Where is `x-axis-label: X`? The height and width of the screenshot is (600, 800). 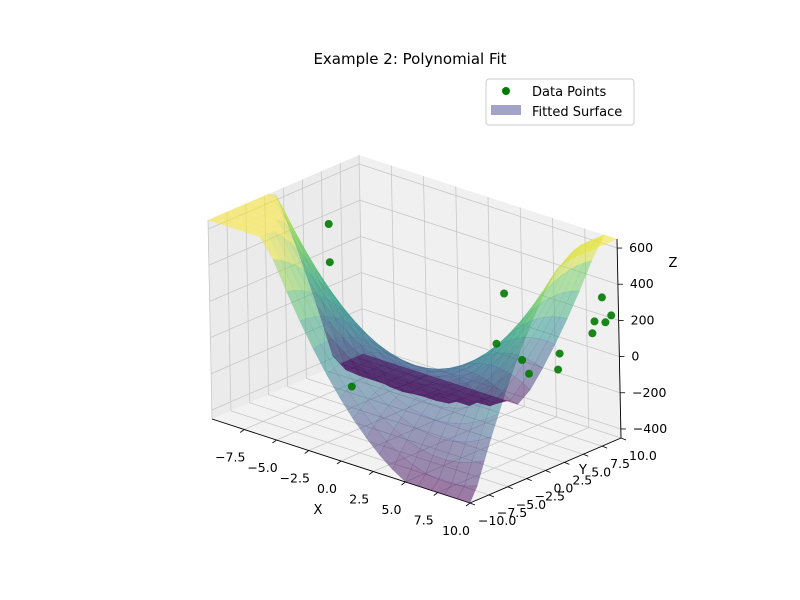 x-axis-label: X is located at coordinates (318, 510).